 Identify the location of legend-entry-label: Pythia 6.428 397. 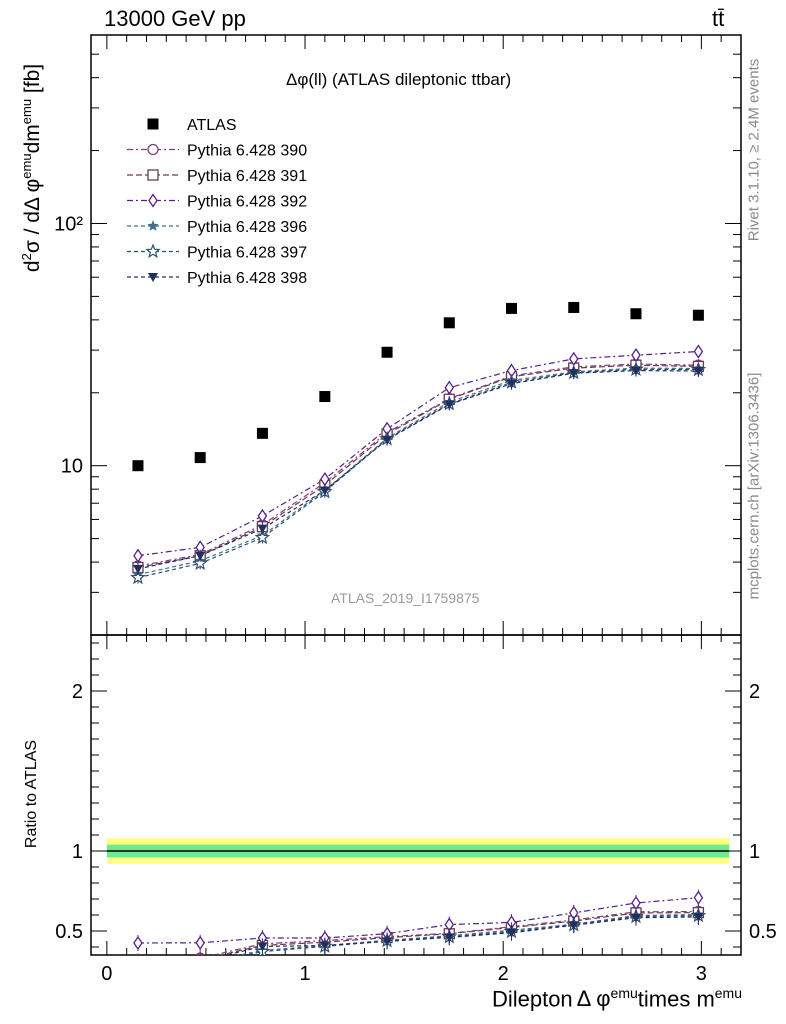
(247, 253).